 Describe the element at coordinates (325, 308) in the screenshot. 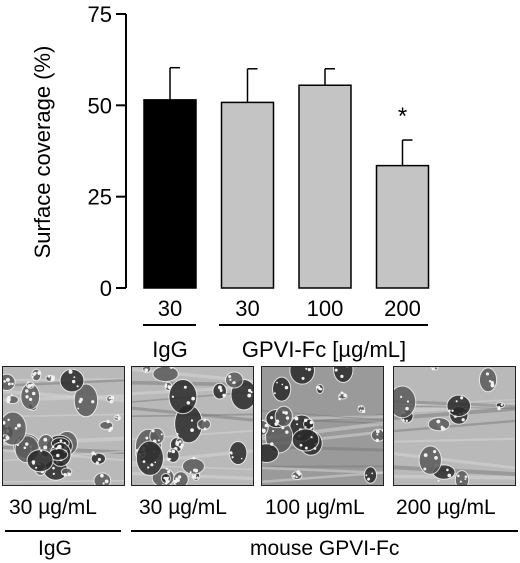

I see `x-tick-label: 100` at that location.